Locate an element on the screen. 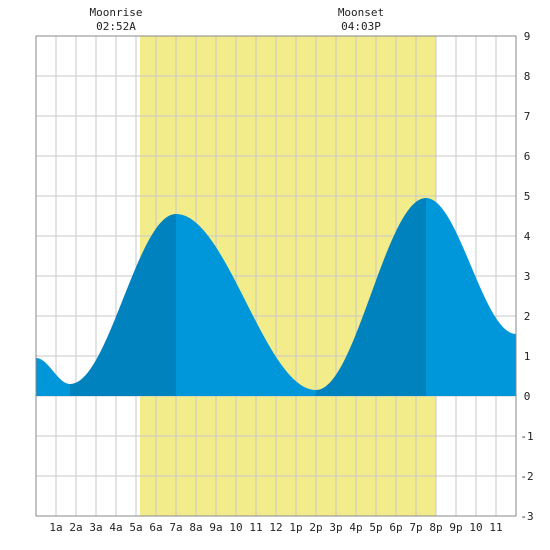 This screenshot has height=550, width=550. y-tick-label: 3 is located at coordinates (527, 276).